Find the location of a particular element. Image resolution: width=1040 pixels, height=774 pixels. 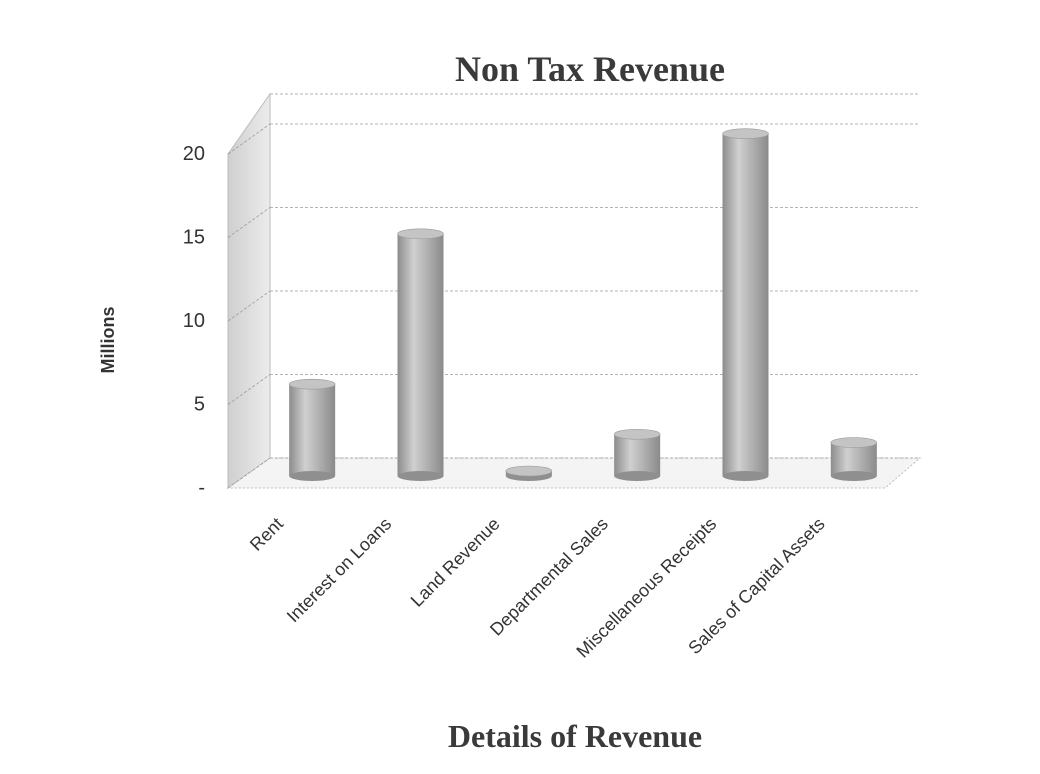

y-tick-label: 10 is located at coordinates (194, 321).